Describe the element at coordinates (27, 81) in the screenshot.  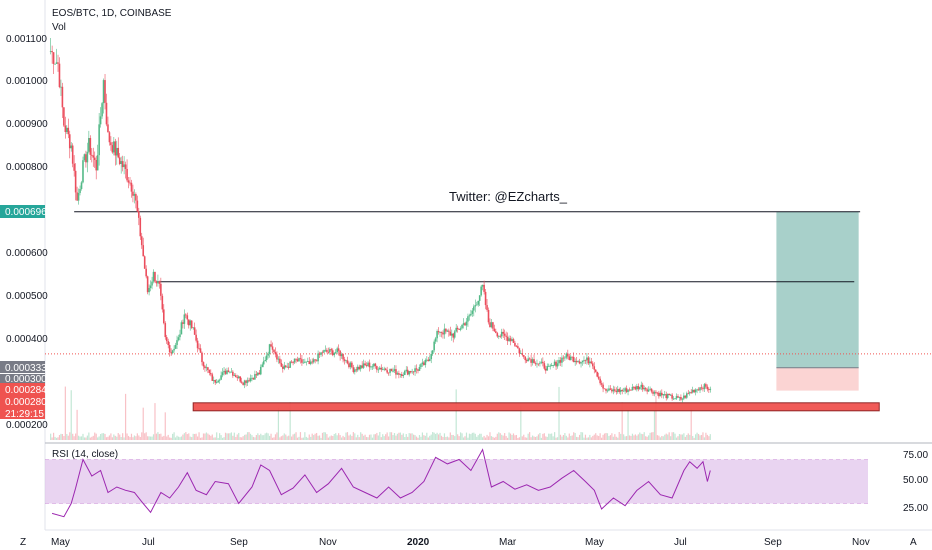
I see `price-tick-1: 0.001000` at that location.